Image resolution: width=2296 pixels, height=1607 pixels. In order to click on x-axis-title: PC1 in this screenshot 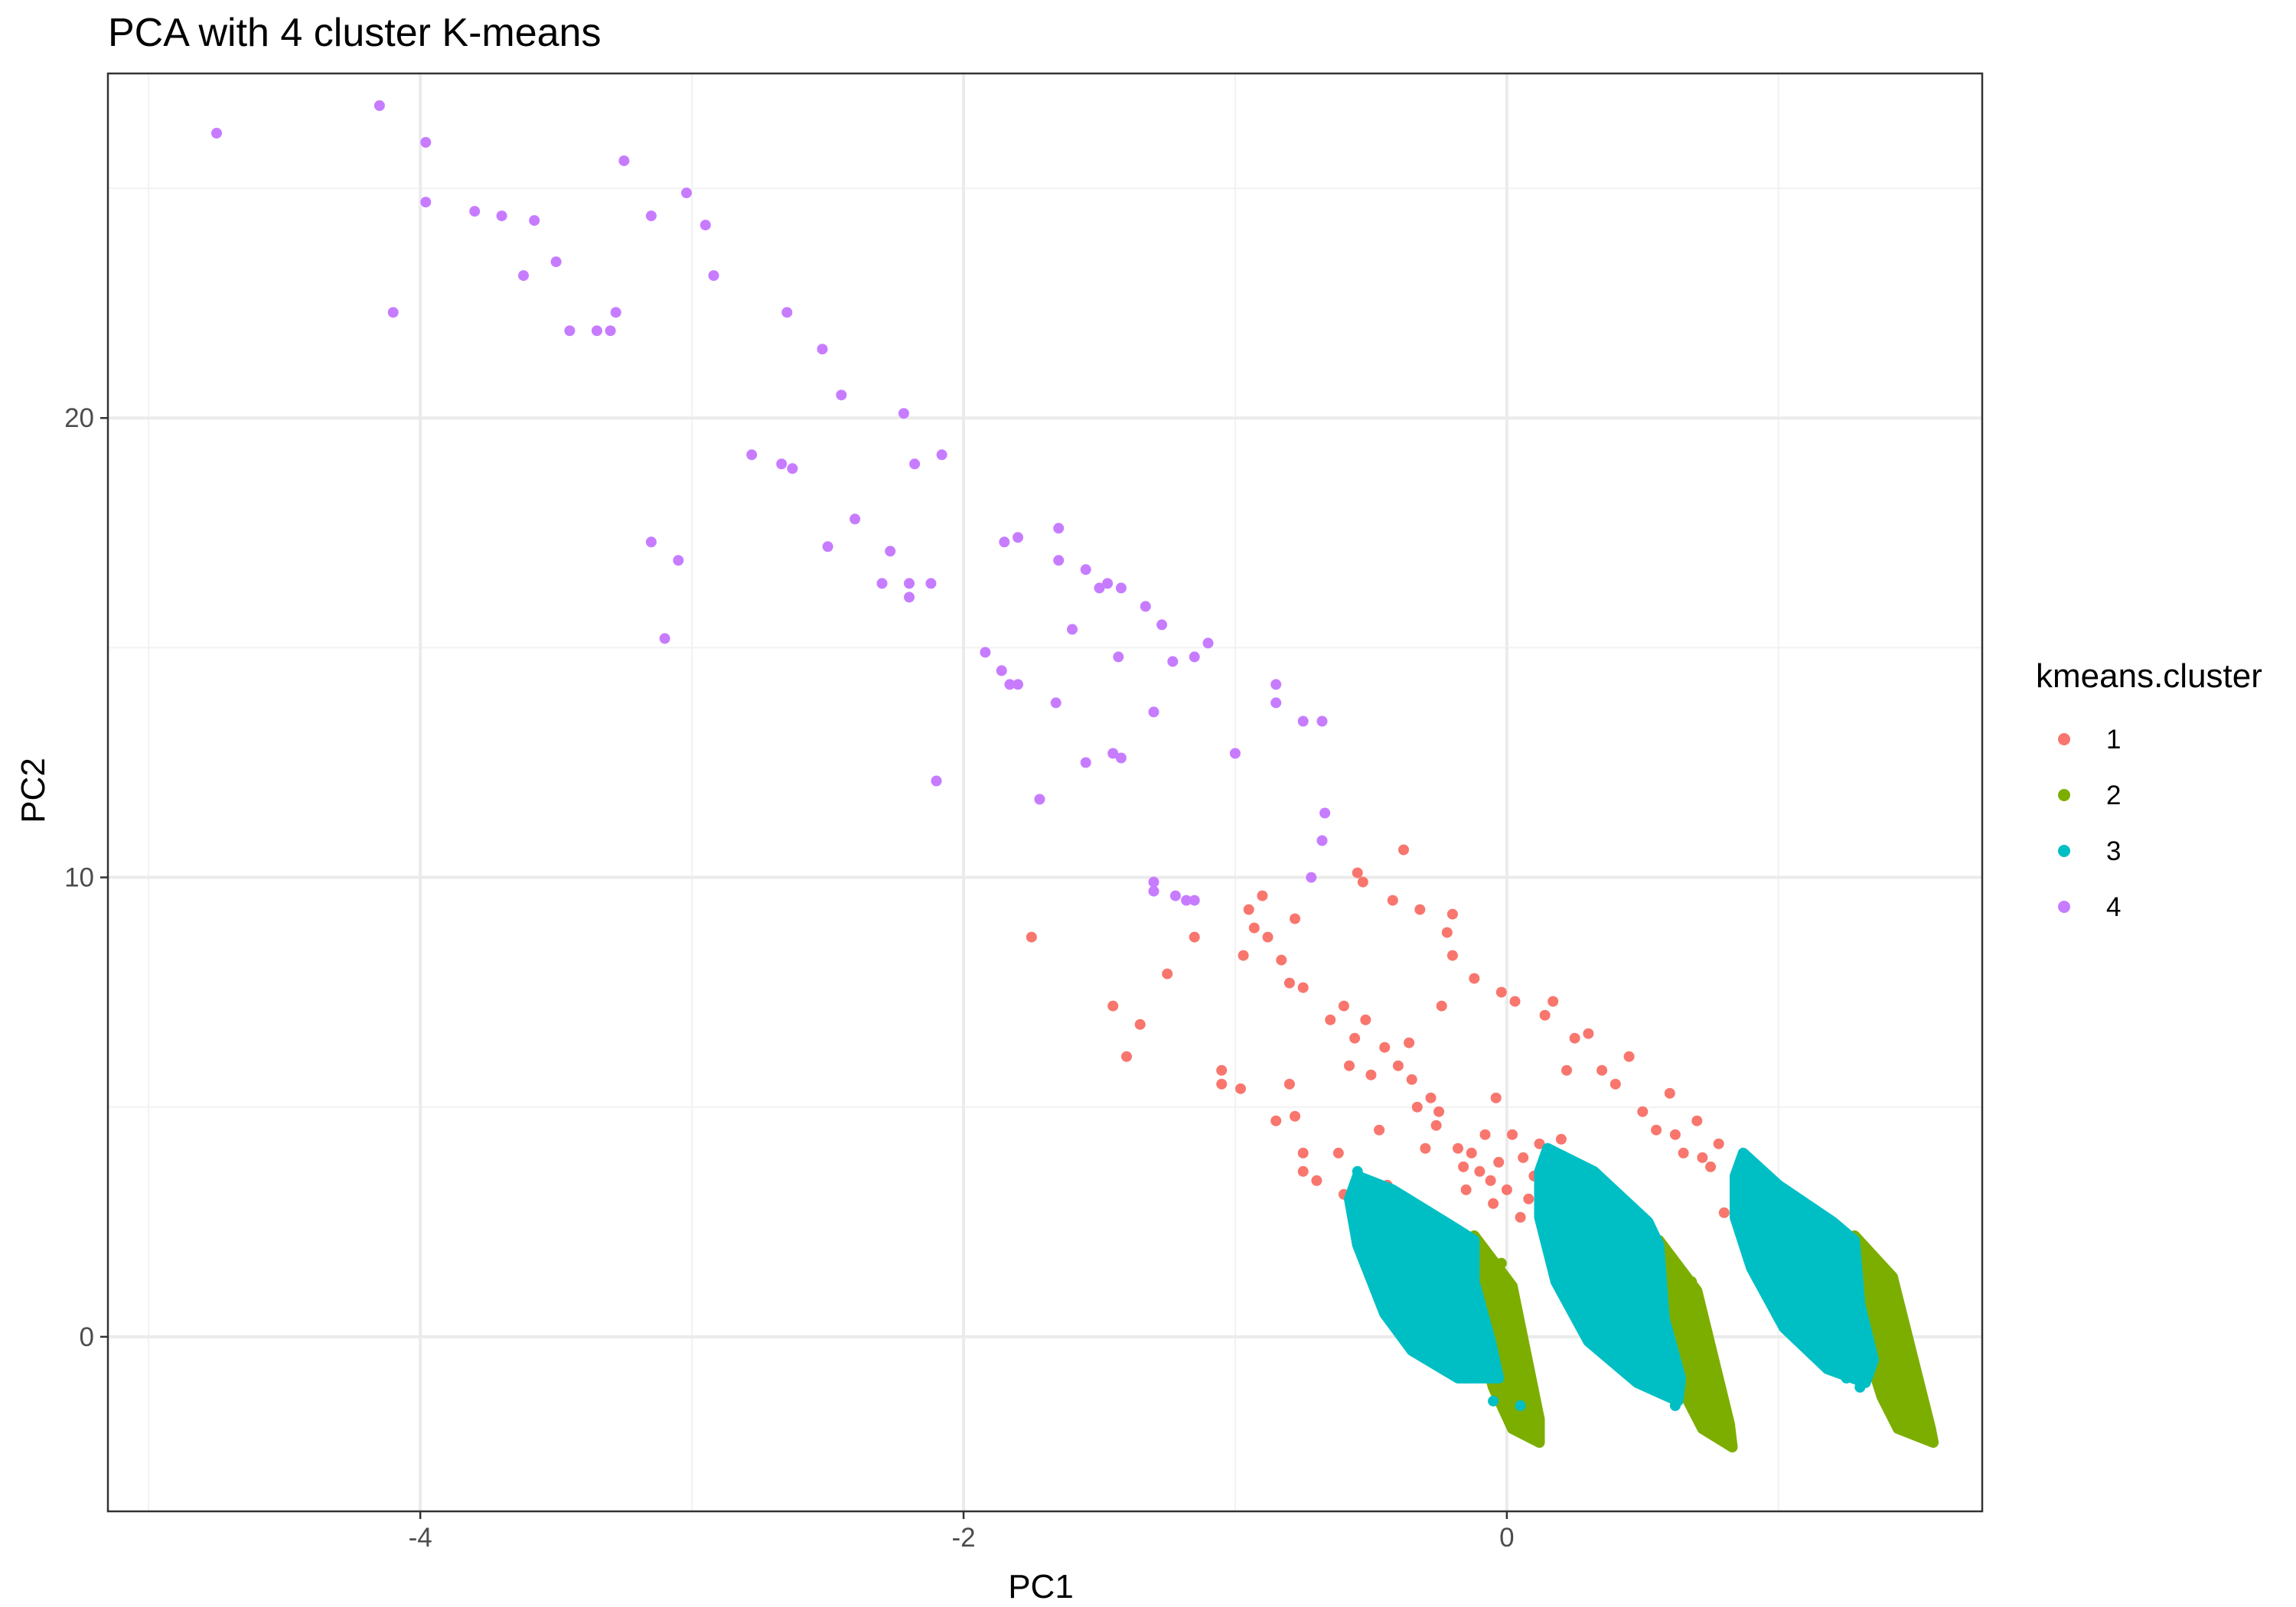, I will do `click(1041, 1586)`.